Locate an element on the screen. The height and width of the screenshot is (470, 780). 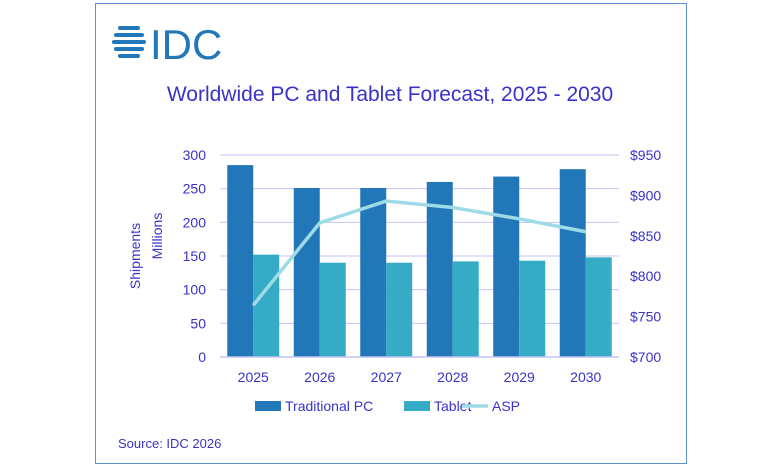
y-tick-label: 50 is located at coordinates (198, 323).